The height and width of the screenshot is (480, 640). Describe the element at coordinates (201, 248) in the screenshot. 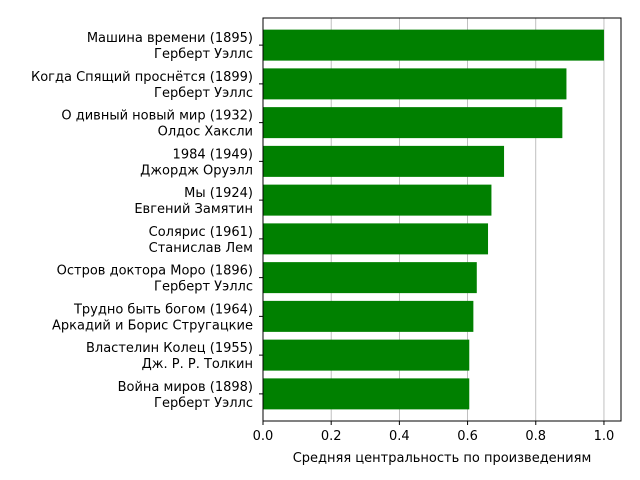

I see `y-tick-label: Станислав Лем` at that location.